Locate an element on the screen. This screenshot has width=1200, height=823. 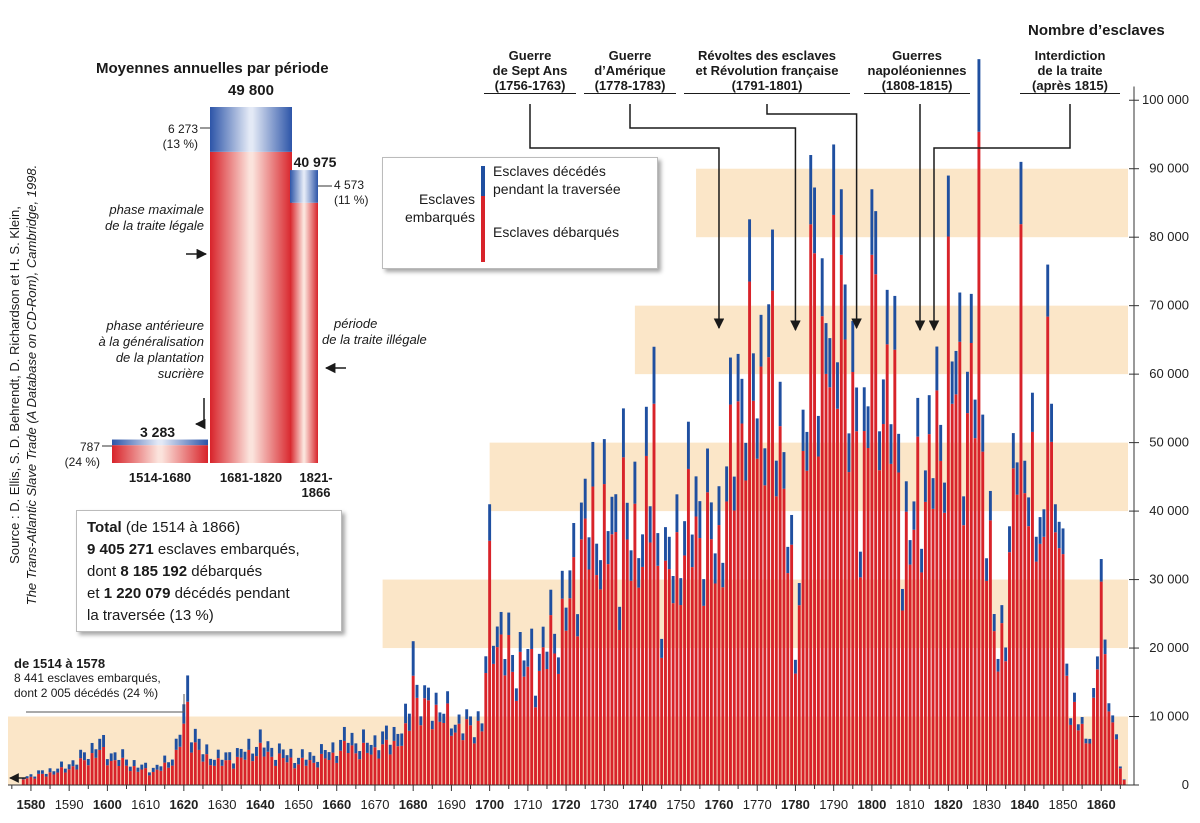
event-line: Guerre is located at coordinates (530, 55).